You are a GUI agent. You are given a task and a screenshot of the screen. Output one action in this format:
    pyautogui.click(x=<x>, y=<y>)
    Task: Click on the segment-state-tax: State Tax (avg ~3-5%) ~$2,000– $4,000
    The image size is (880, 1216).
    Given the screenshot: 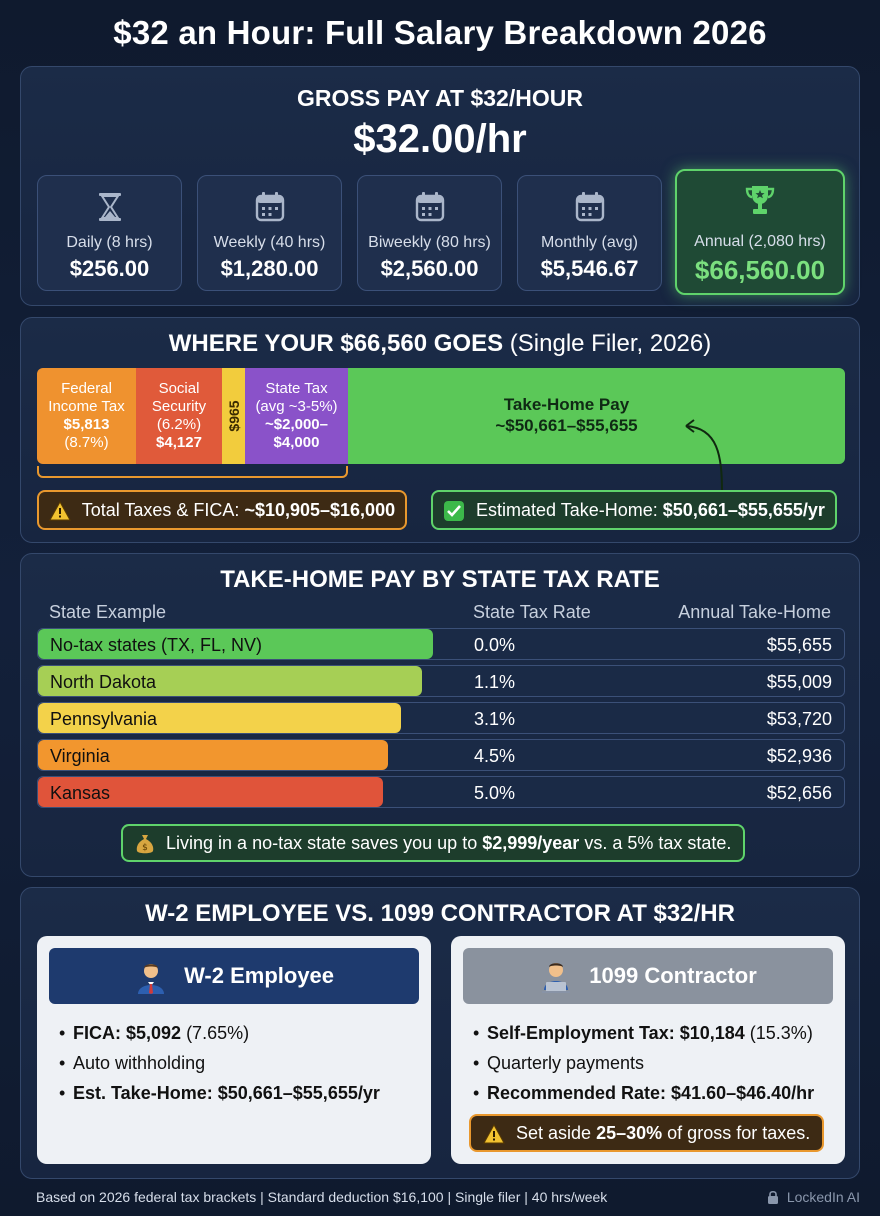 What is the action you would take?
    pyautogui.click(x=296, y=416)
    